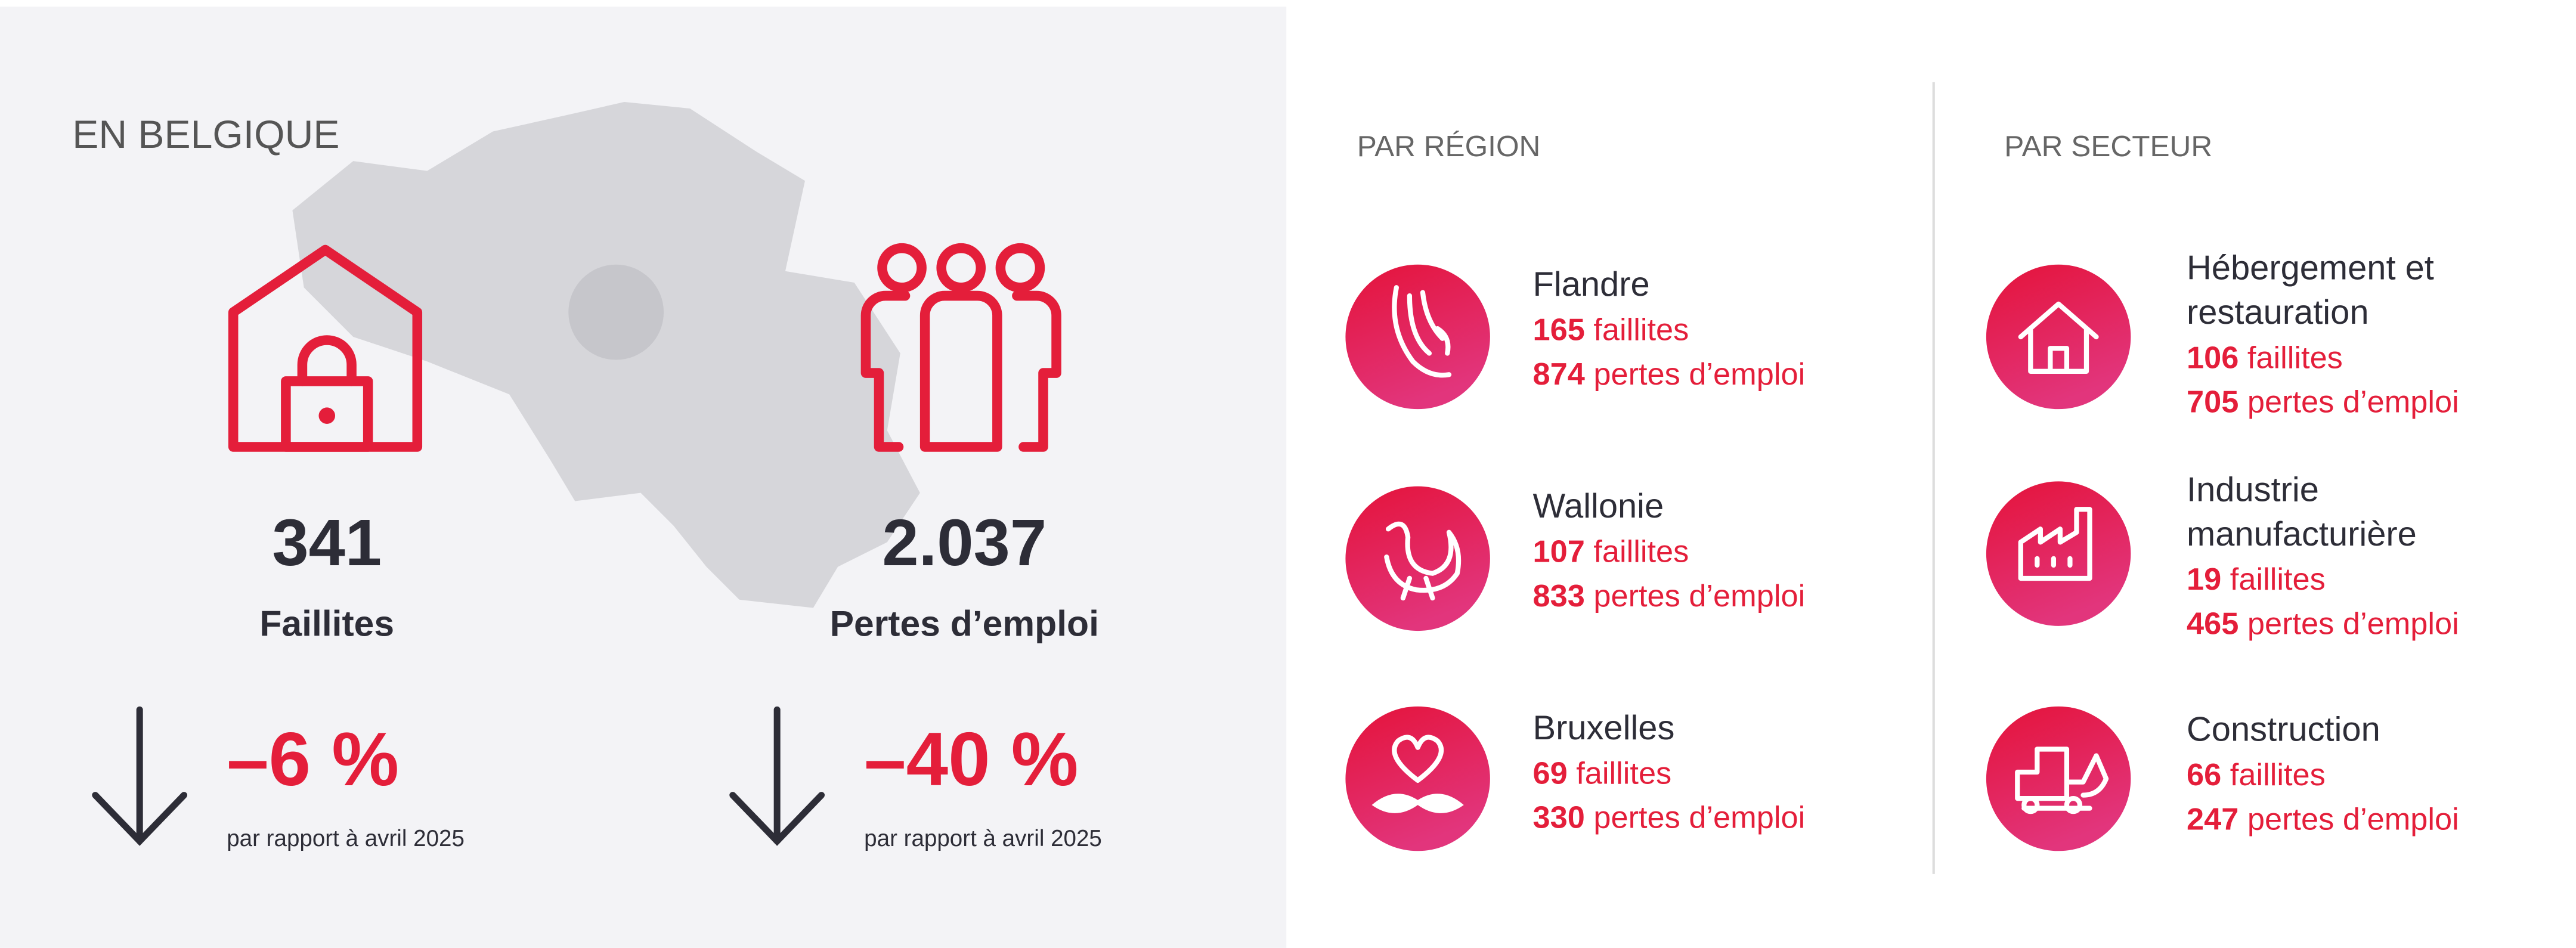  I want to click on item-name: Industrie, so click(2253, 489).